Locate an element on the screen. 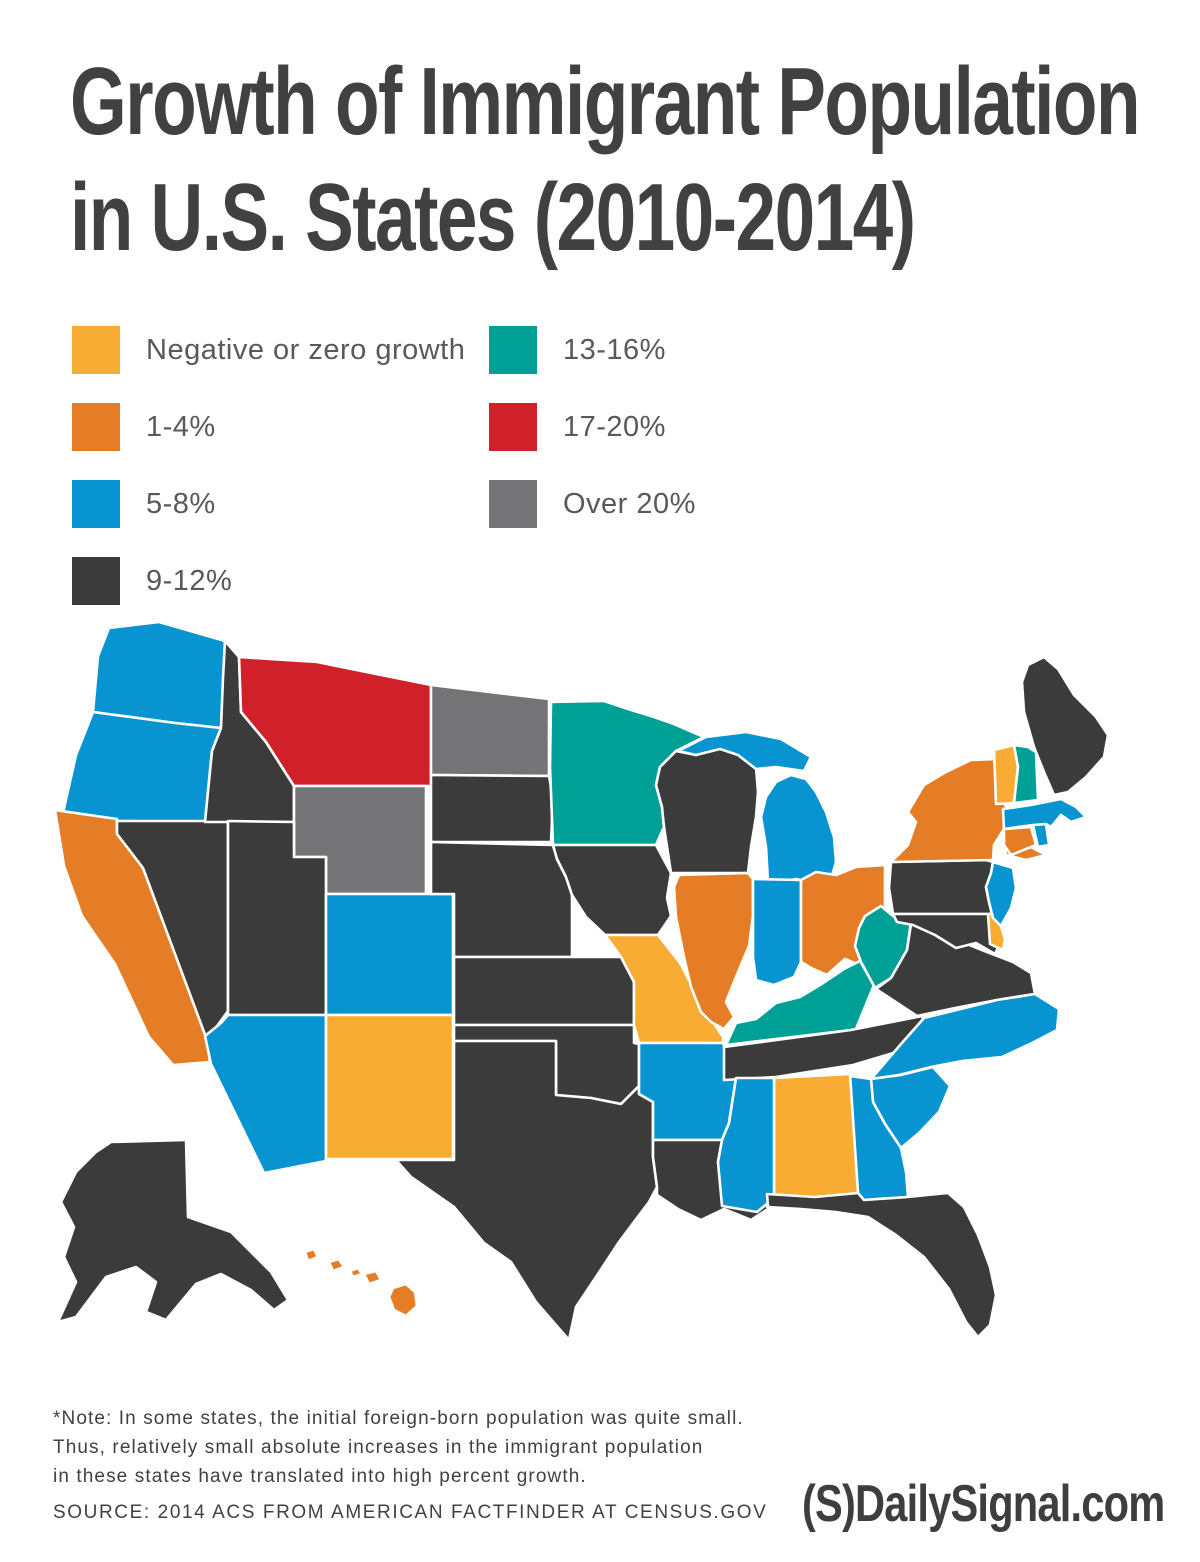  state-me is located at coordinates (1065, 726).